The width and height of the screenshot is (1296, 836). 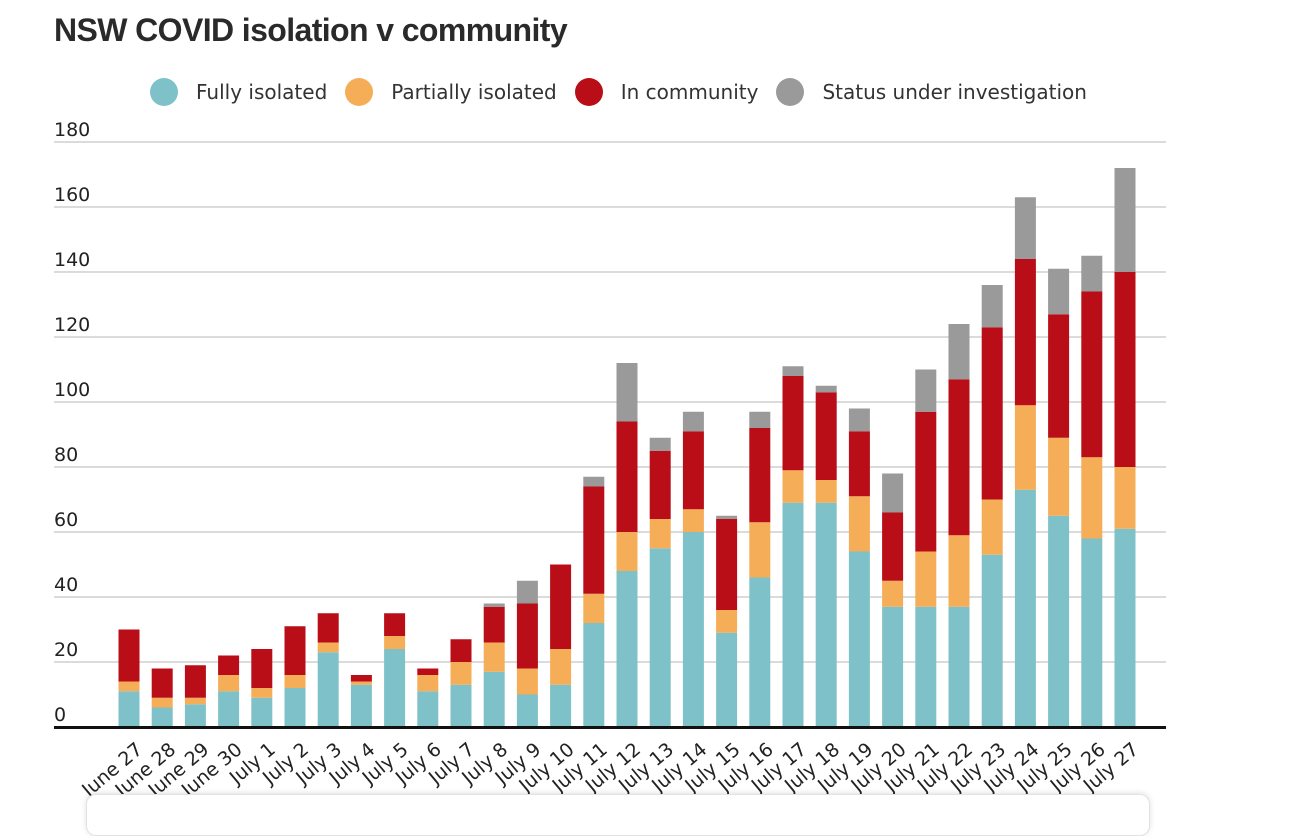 I want to click on bar-july-27-in-community, so click(x=1125, y=369).